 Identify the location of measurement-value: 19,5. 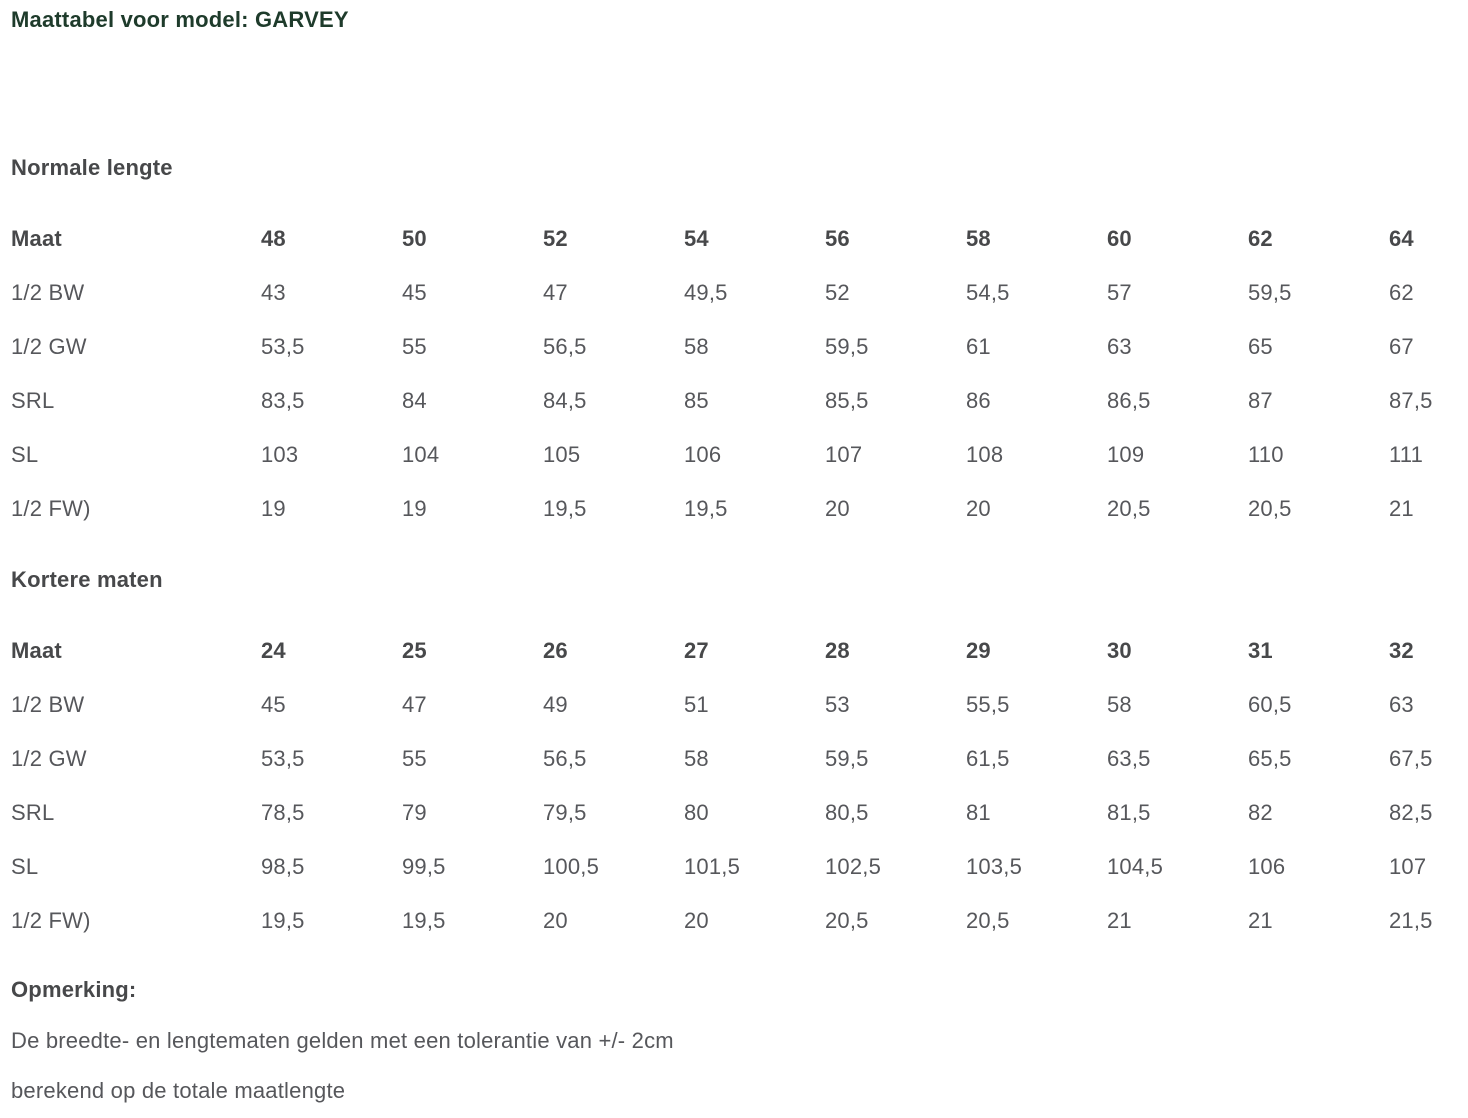
(283, 920).